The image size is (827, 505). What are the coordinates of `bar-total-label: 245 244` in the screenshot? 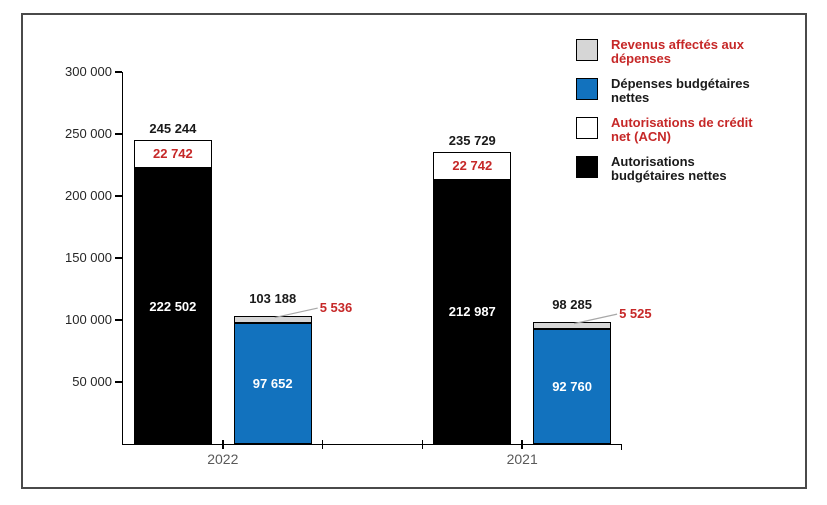 It's located at (173, 128).